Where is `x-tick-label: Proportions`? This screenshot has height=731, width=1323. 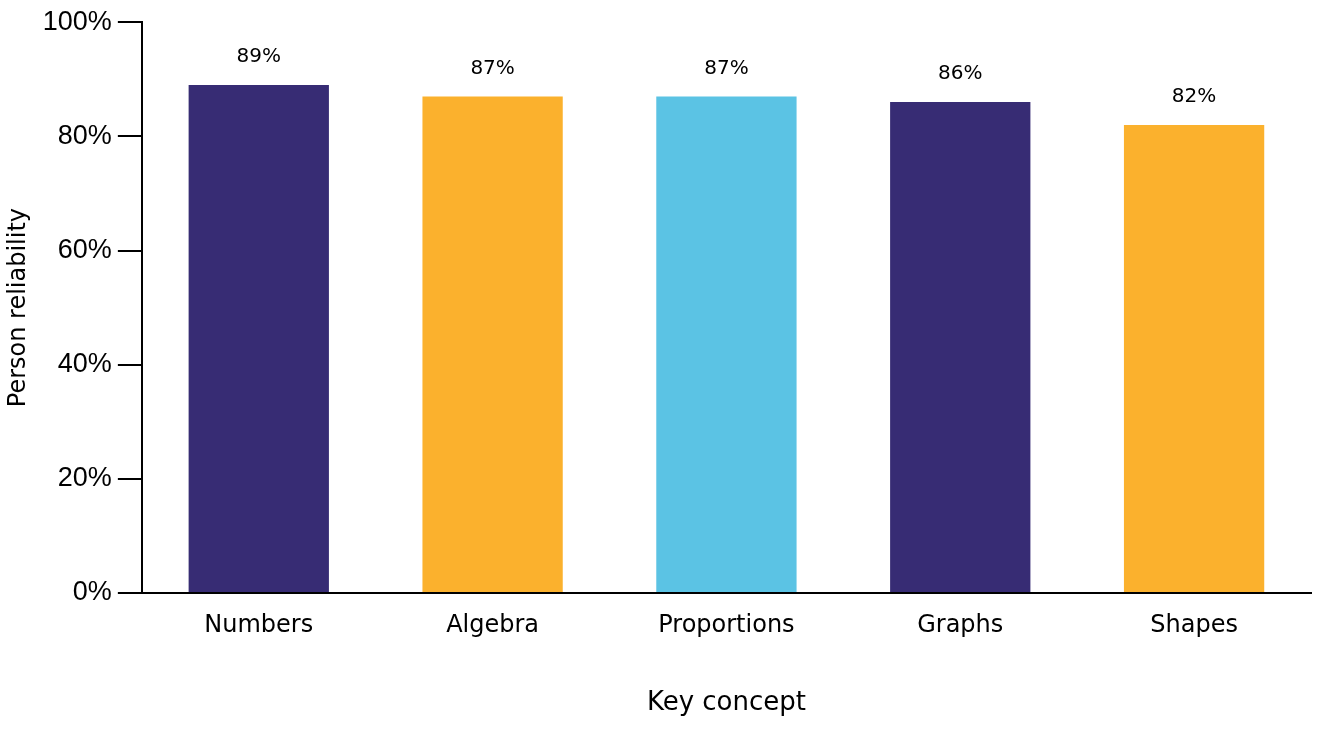 x-tick-label: Proportions is located at coordinates (726, 623).